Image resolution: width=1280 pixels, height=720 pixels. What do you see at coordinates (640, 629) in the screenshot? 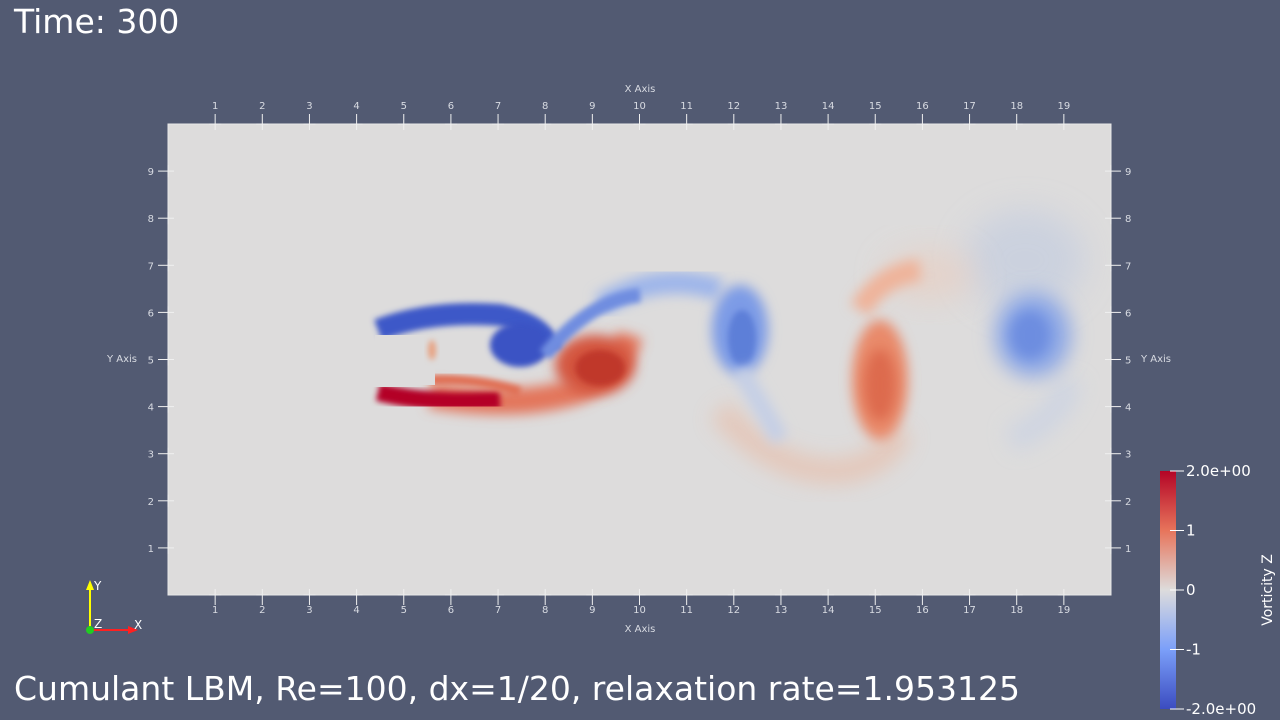
I see `x-axis-title-bottom: X Axis` at bounding box center [640, 629].